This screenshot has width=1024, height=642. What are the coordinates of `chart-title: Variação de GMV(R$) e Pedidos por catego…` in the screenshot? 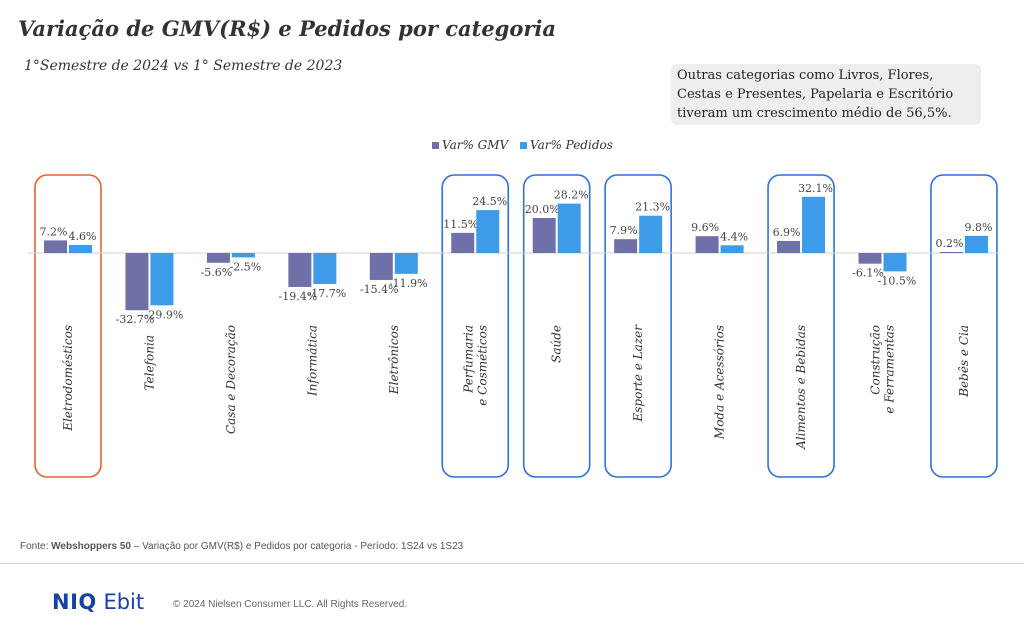 It's located at (287, 28).